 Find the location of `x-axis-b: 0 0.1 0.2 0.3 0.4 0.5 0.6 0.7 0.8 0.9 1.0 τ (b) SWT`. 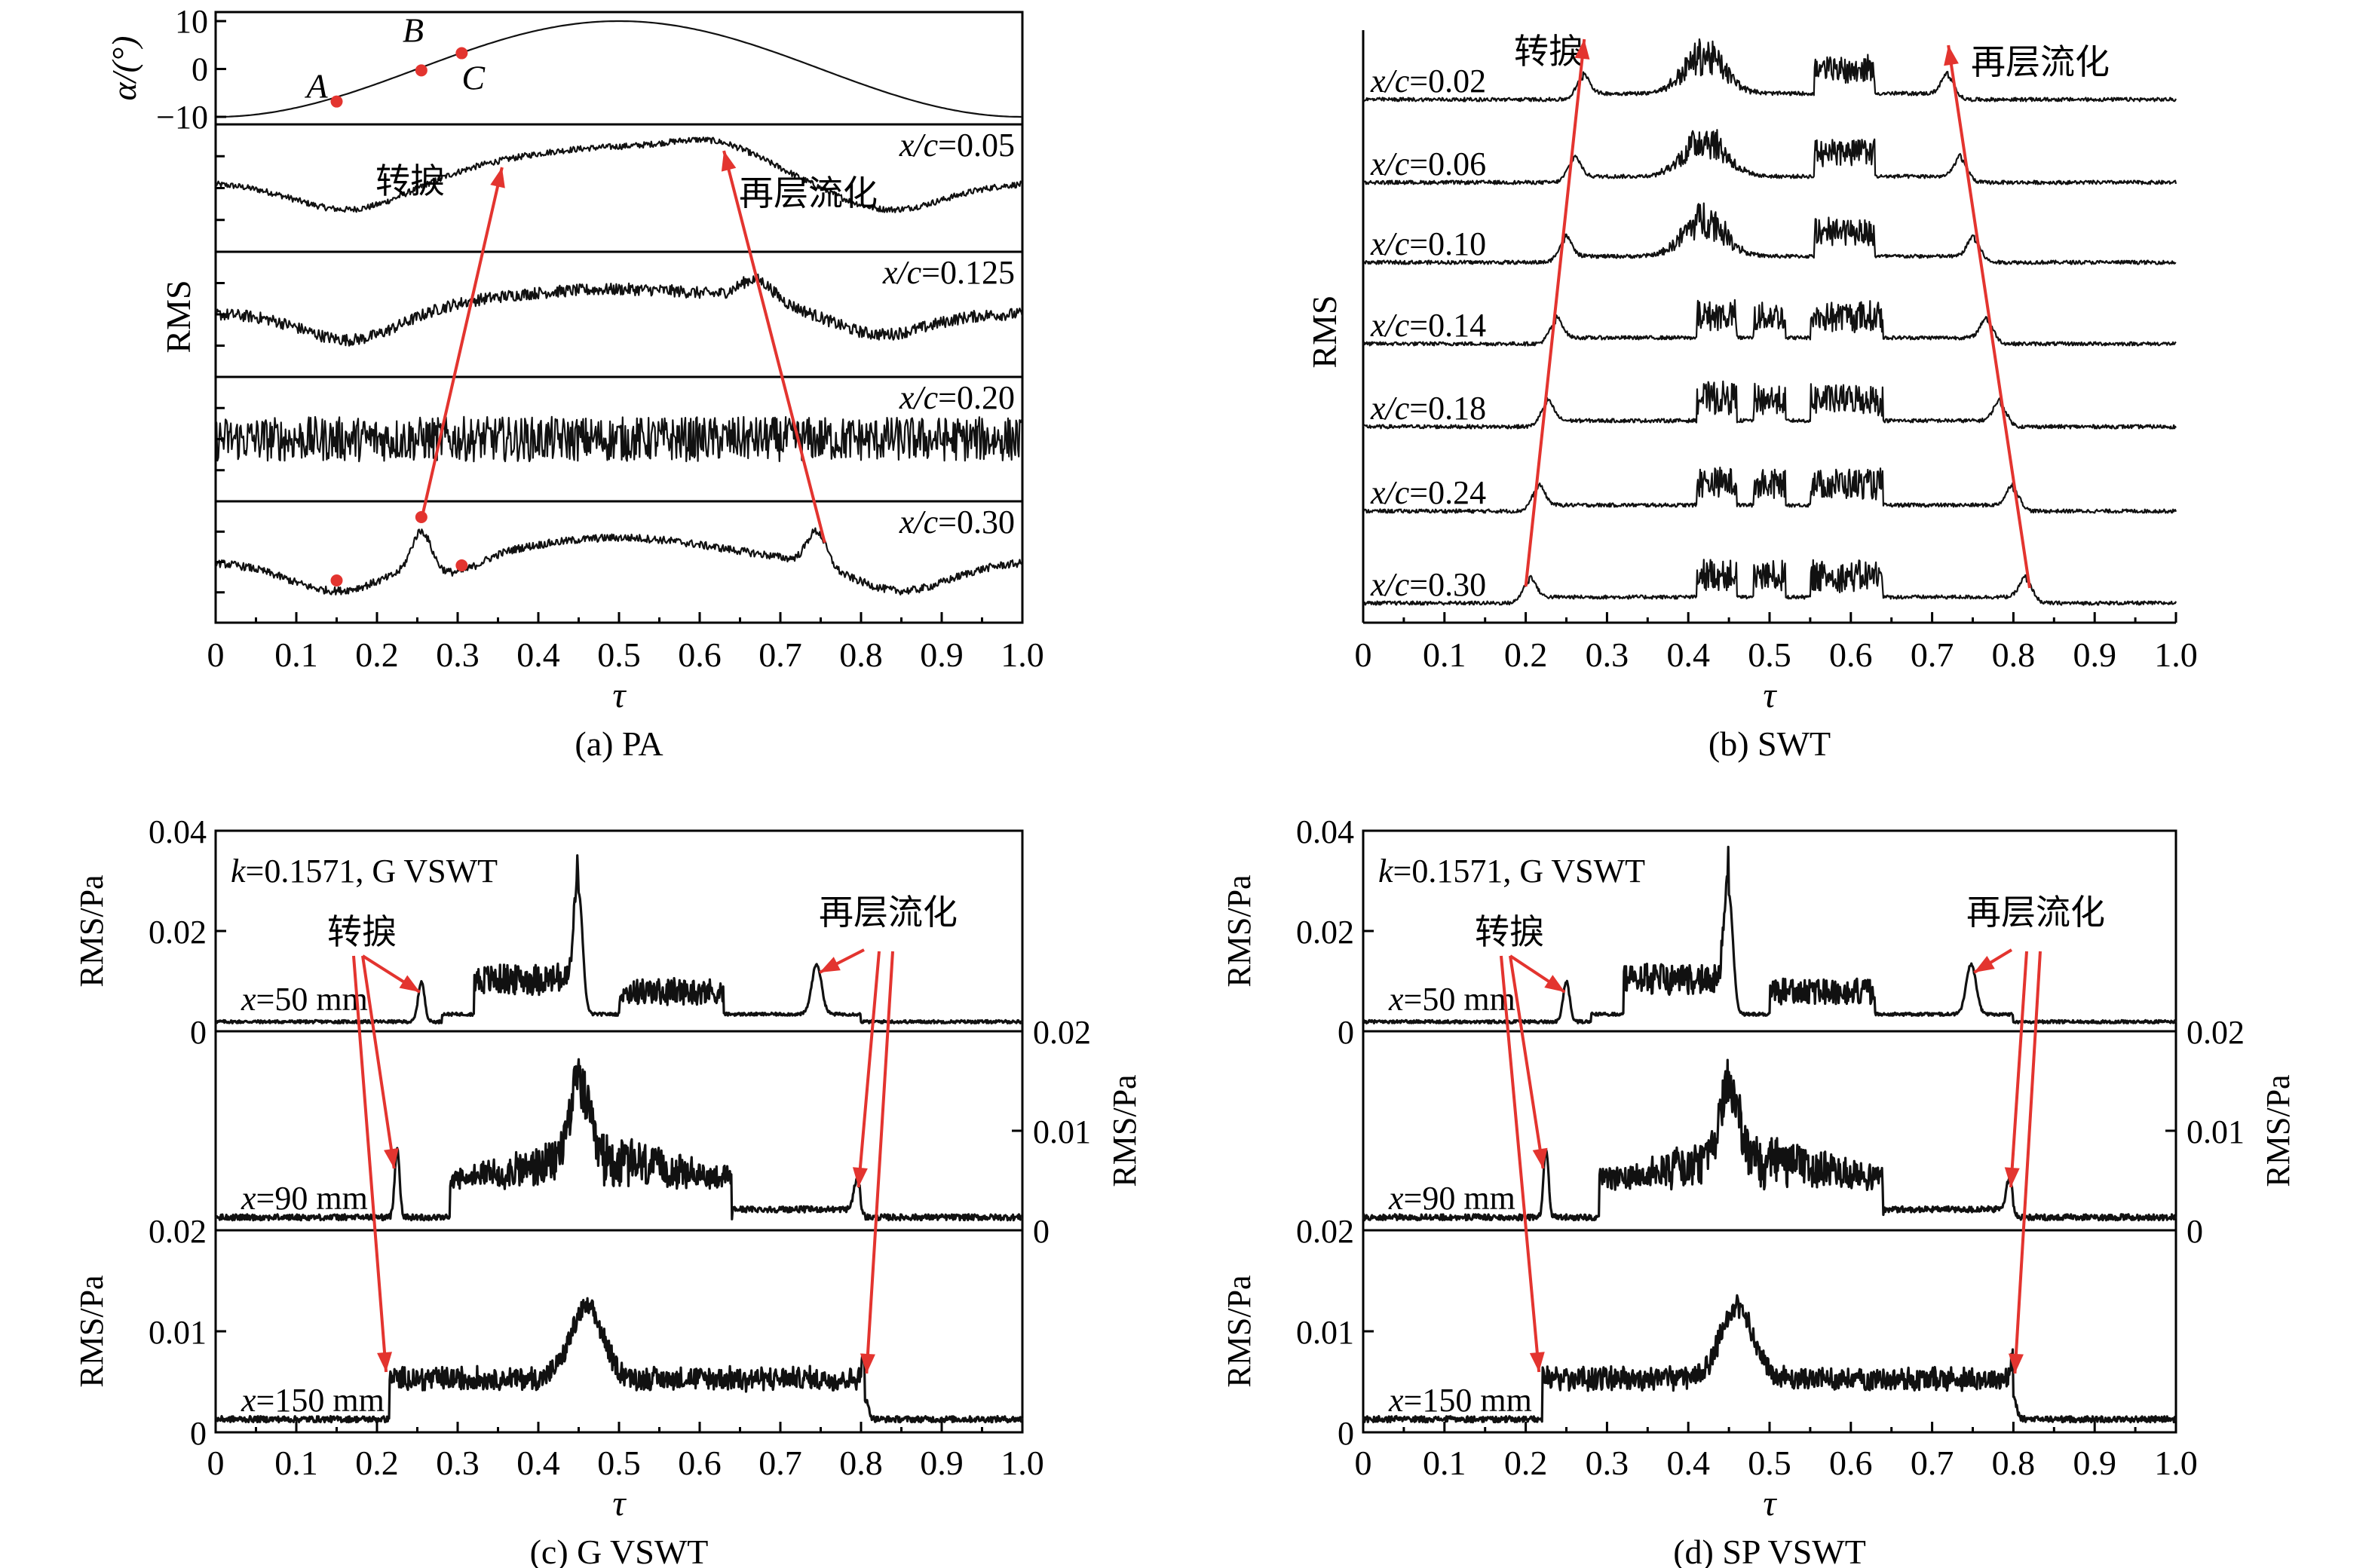

x-axis-b: 0 0.1 0.2 0.3 0.4 0.5 0.6 0.7 0.8 0.9 1.0 τ (b) SWT is located at coordinates (1776, 687).